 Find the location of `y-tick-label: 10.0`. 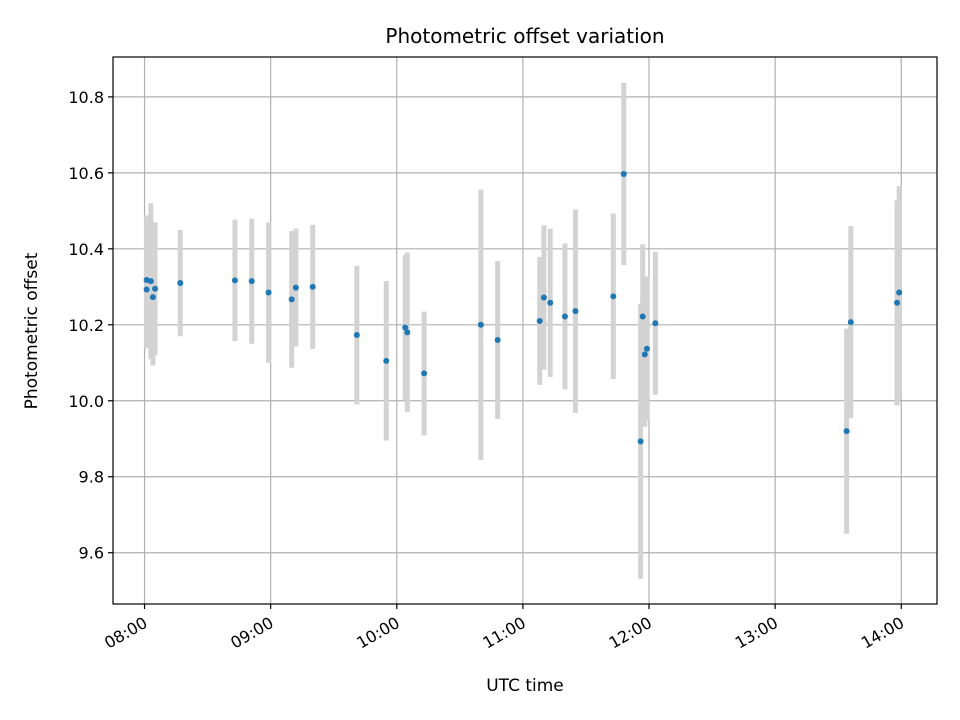

y-tick-label: 10.0 is located at coordinates (86, 401).